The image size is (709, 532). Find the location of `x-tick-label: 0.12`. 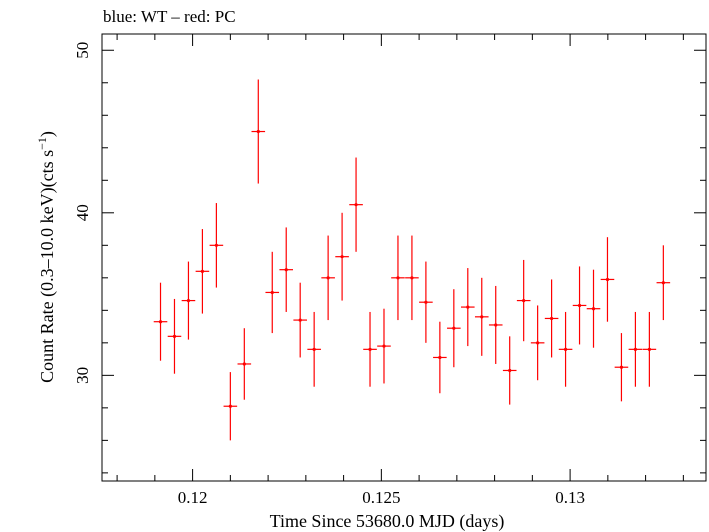

x-tick-label: 0.12 is located at coordinates (193, 497).